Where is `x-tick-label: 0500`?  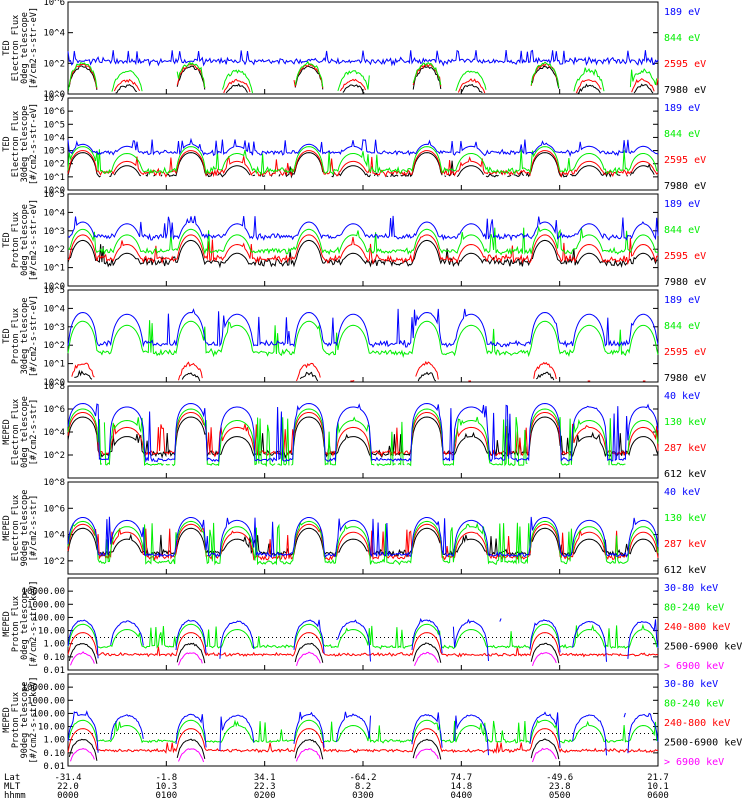
x-tick-label: 0500 is located at coordinates (560, 795).